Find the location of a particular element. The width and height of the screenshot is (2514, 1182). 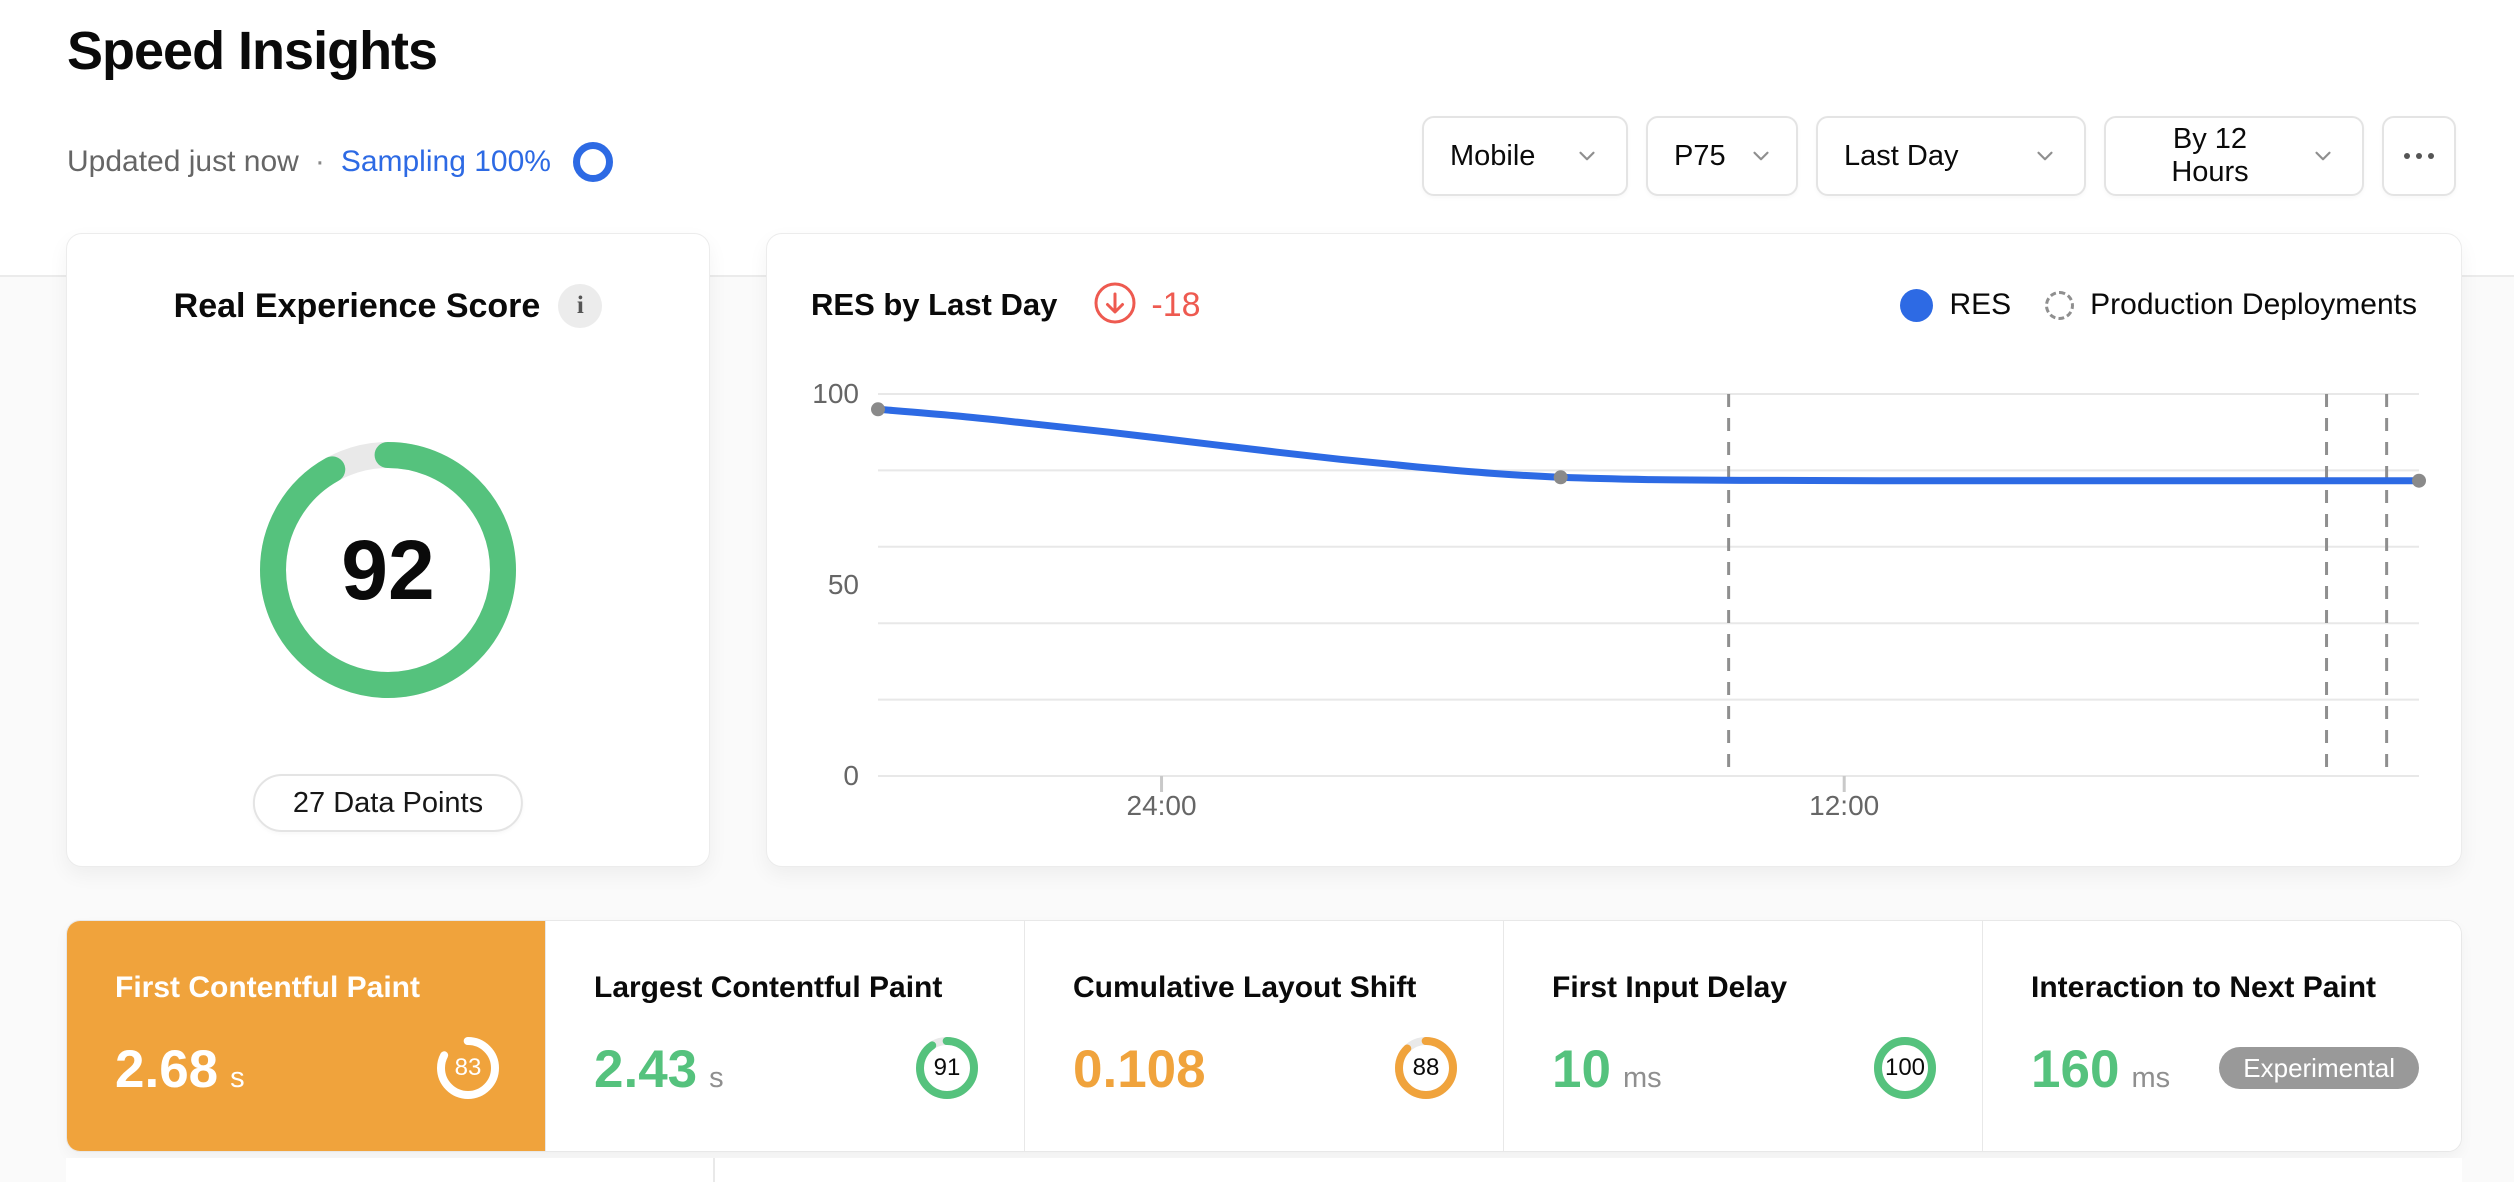

res-score-gauge: 92 is located at coordinates (388, 570).